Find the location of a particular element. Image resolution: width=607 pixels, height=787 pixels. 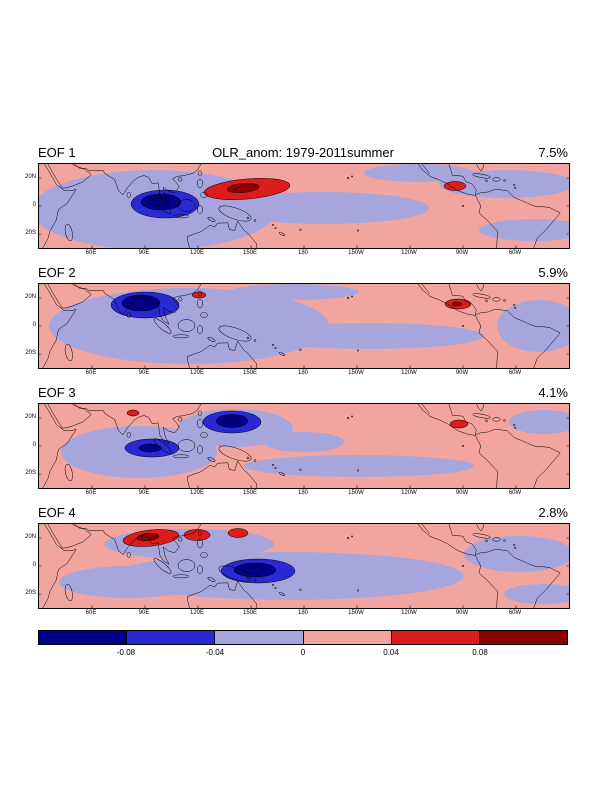

eof2-map-svg is located at coordinates (304, 326).